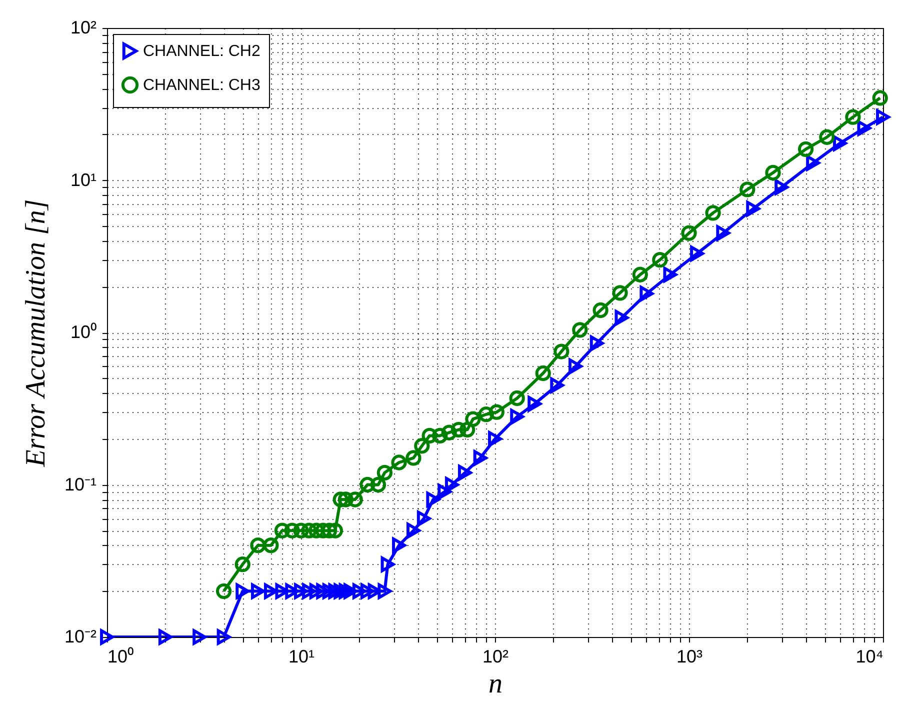 The image size is (913, 712). I want to click on y-tick-label: 10¹, so click(83, 180).